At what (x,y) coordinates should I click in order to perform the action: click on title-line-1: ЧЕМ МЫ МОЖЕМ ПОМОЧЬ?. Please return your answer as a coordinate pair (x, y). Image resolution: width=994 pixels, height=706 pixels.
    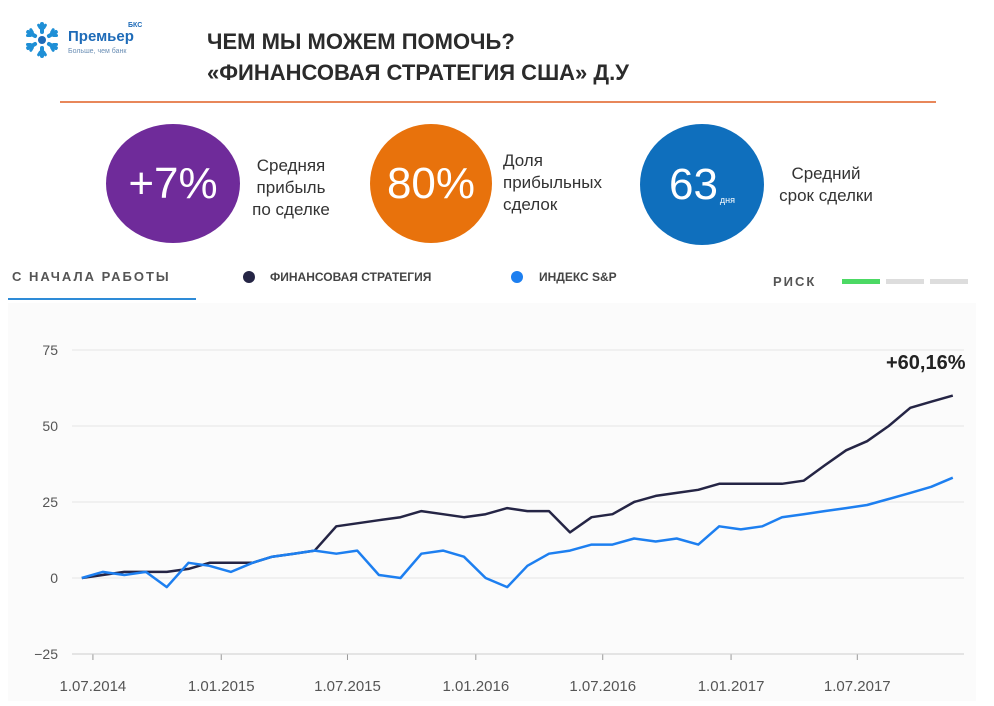
    Looking at the image, I should click on (361, 41).